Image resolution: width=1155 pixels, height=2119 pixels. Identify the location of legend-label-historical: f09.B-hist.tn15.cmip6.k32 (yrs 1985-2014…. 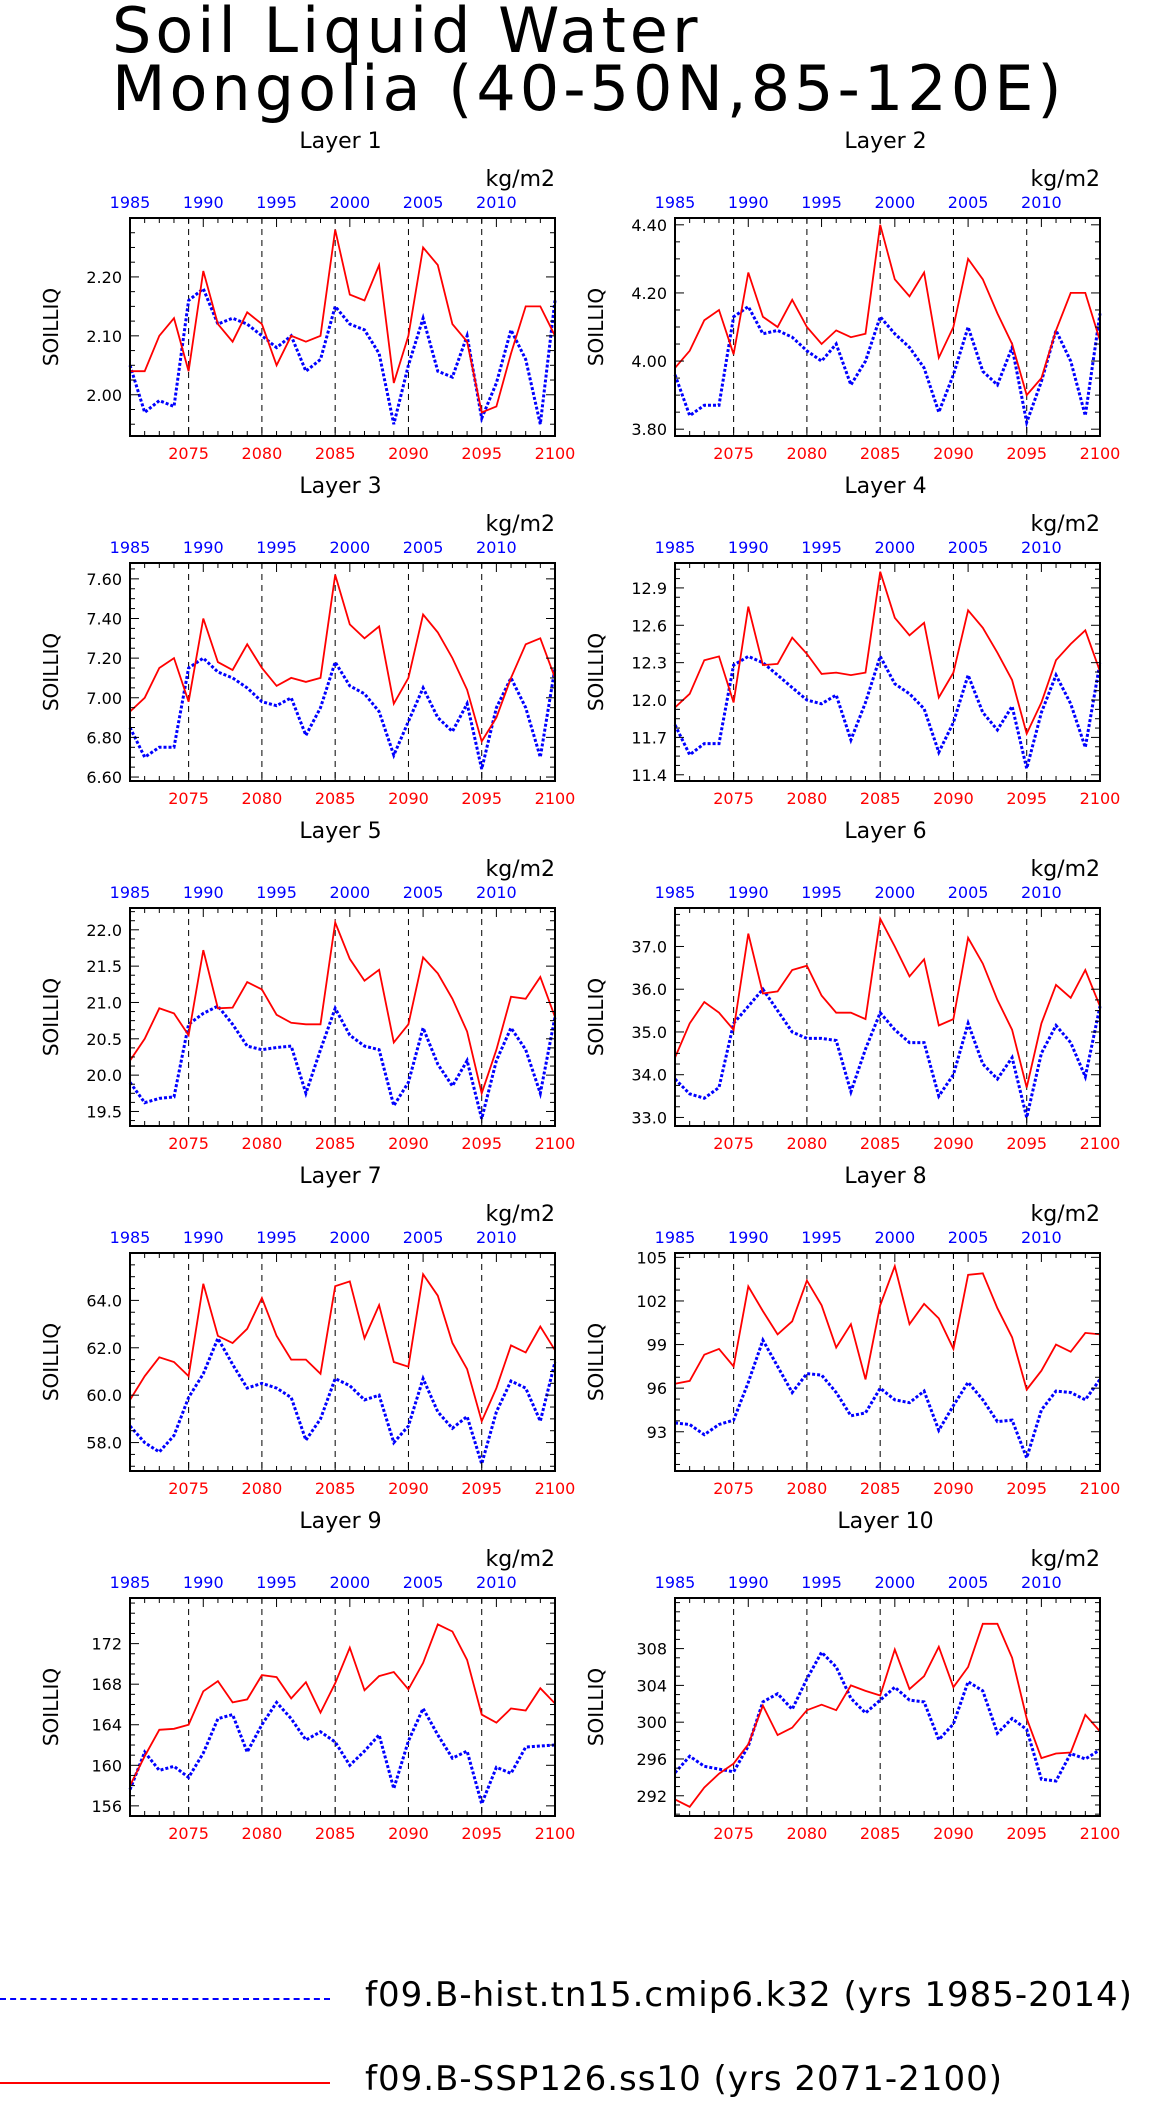
(749, 1995).